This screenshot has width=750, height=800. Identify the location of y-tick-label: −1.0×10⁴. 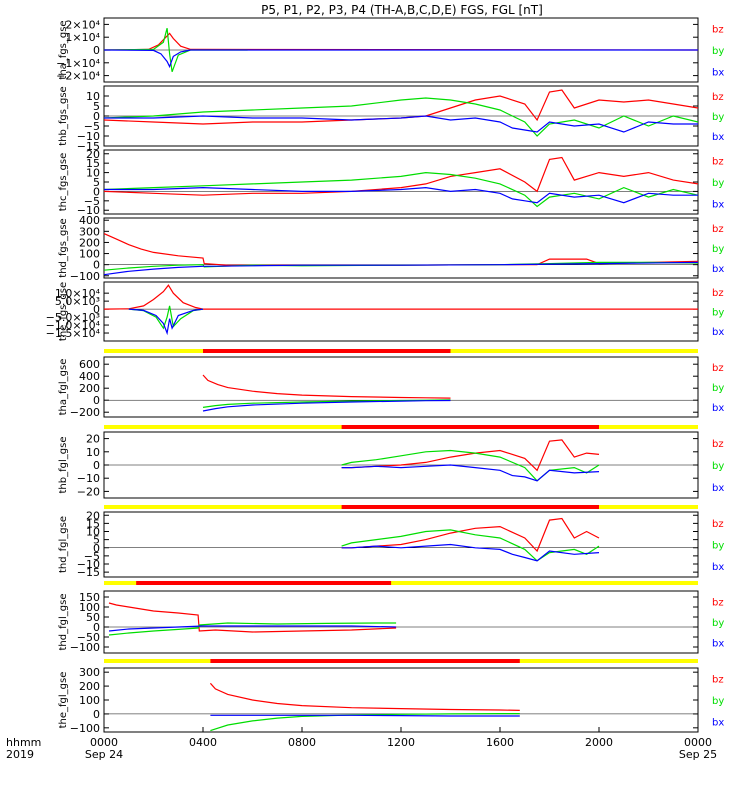
(73, 325).